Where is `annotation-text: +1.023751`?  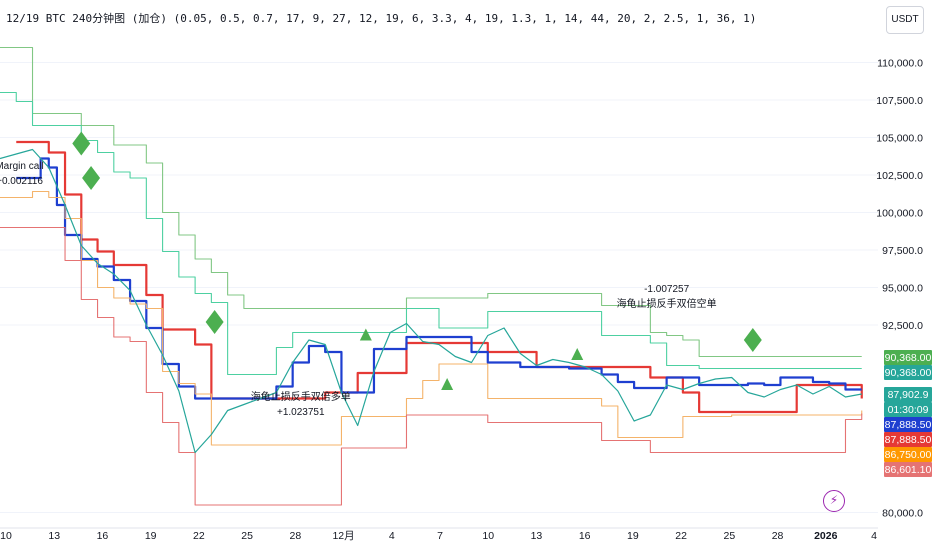
annotation-text: +1.023751 is located at coordinates (301, 412).